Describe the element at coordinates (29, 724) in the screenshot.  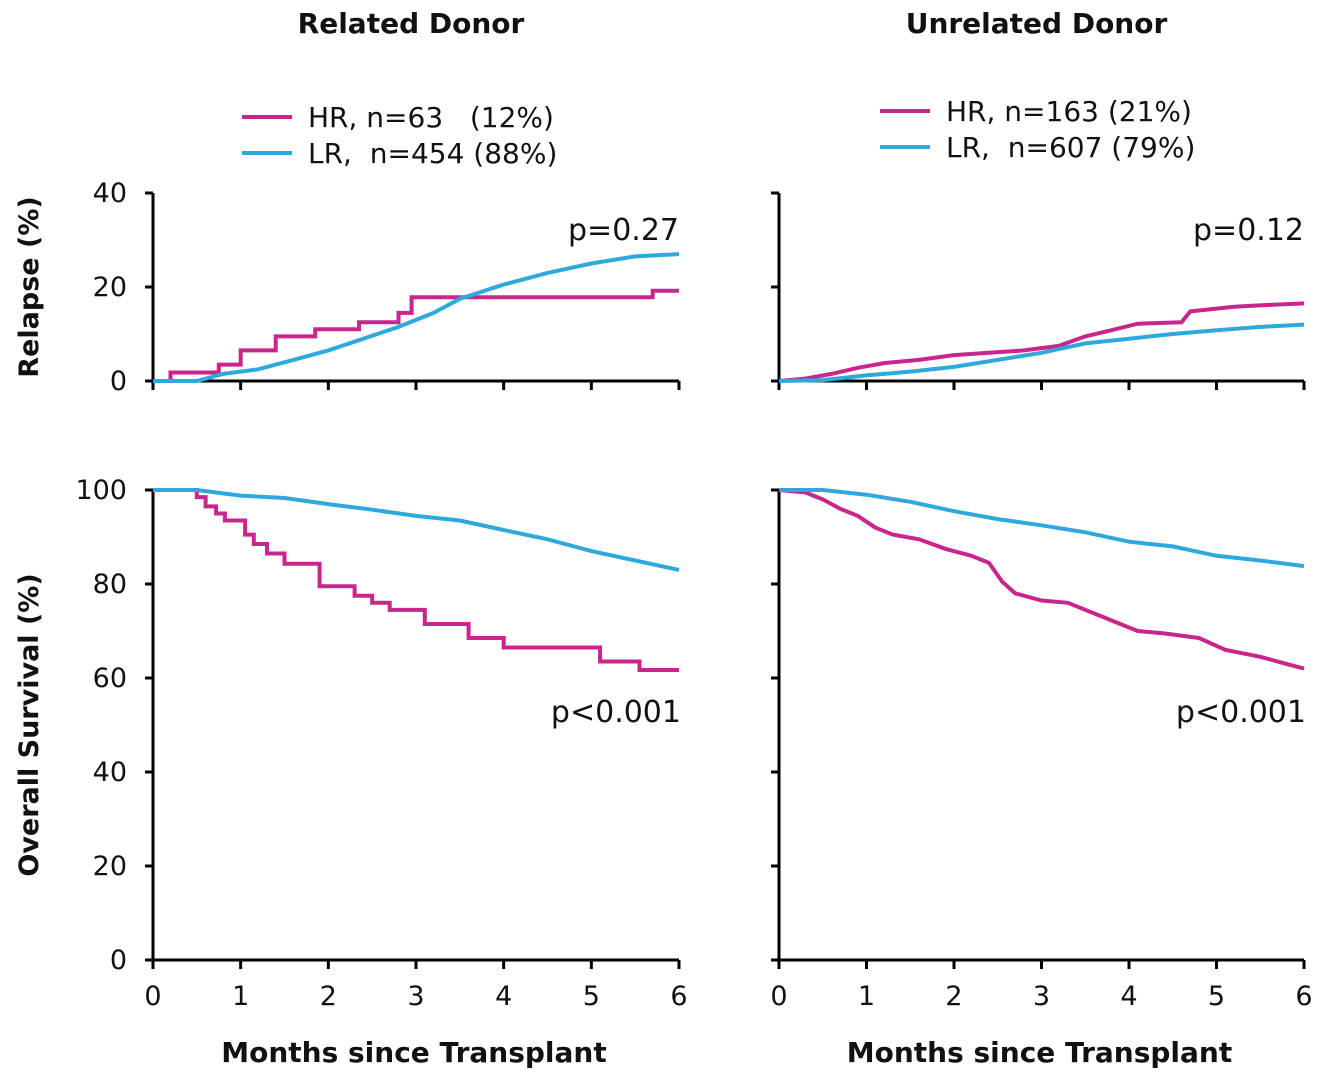
I see `y-axis-label: Overall Survival (%)` at that location.